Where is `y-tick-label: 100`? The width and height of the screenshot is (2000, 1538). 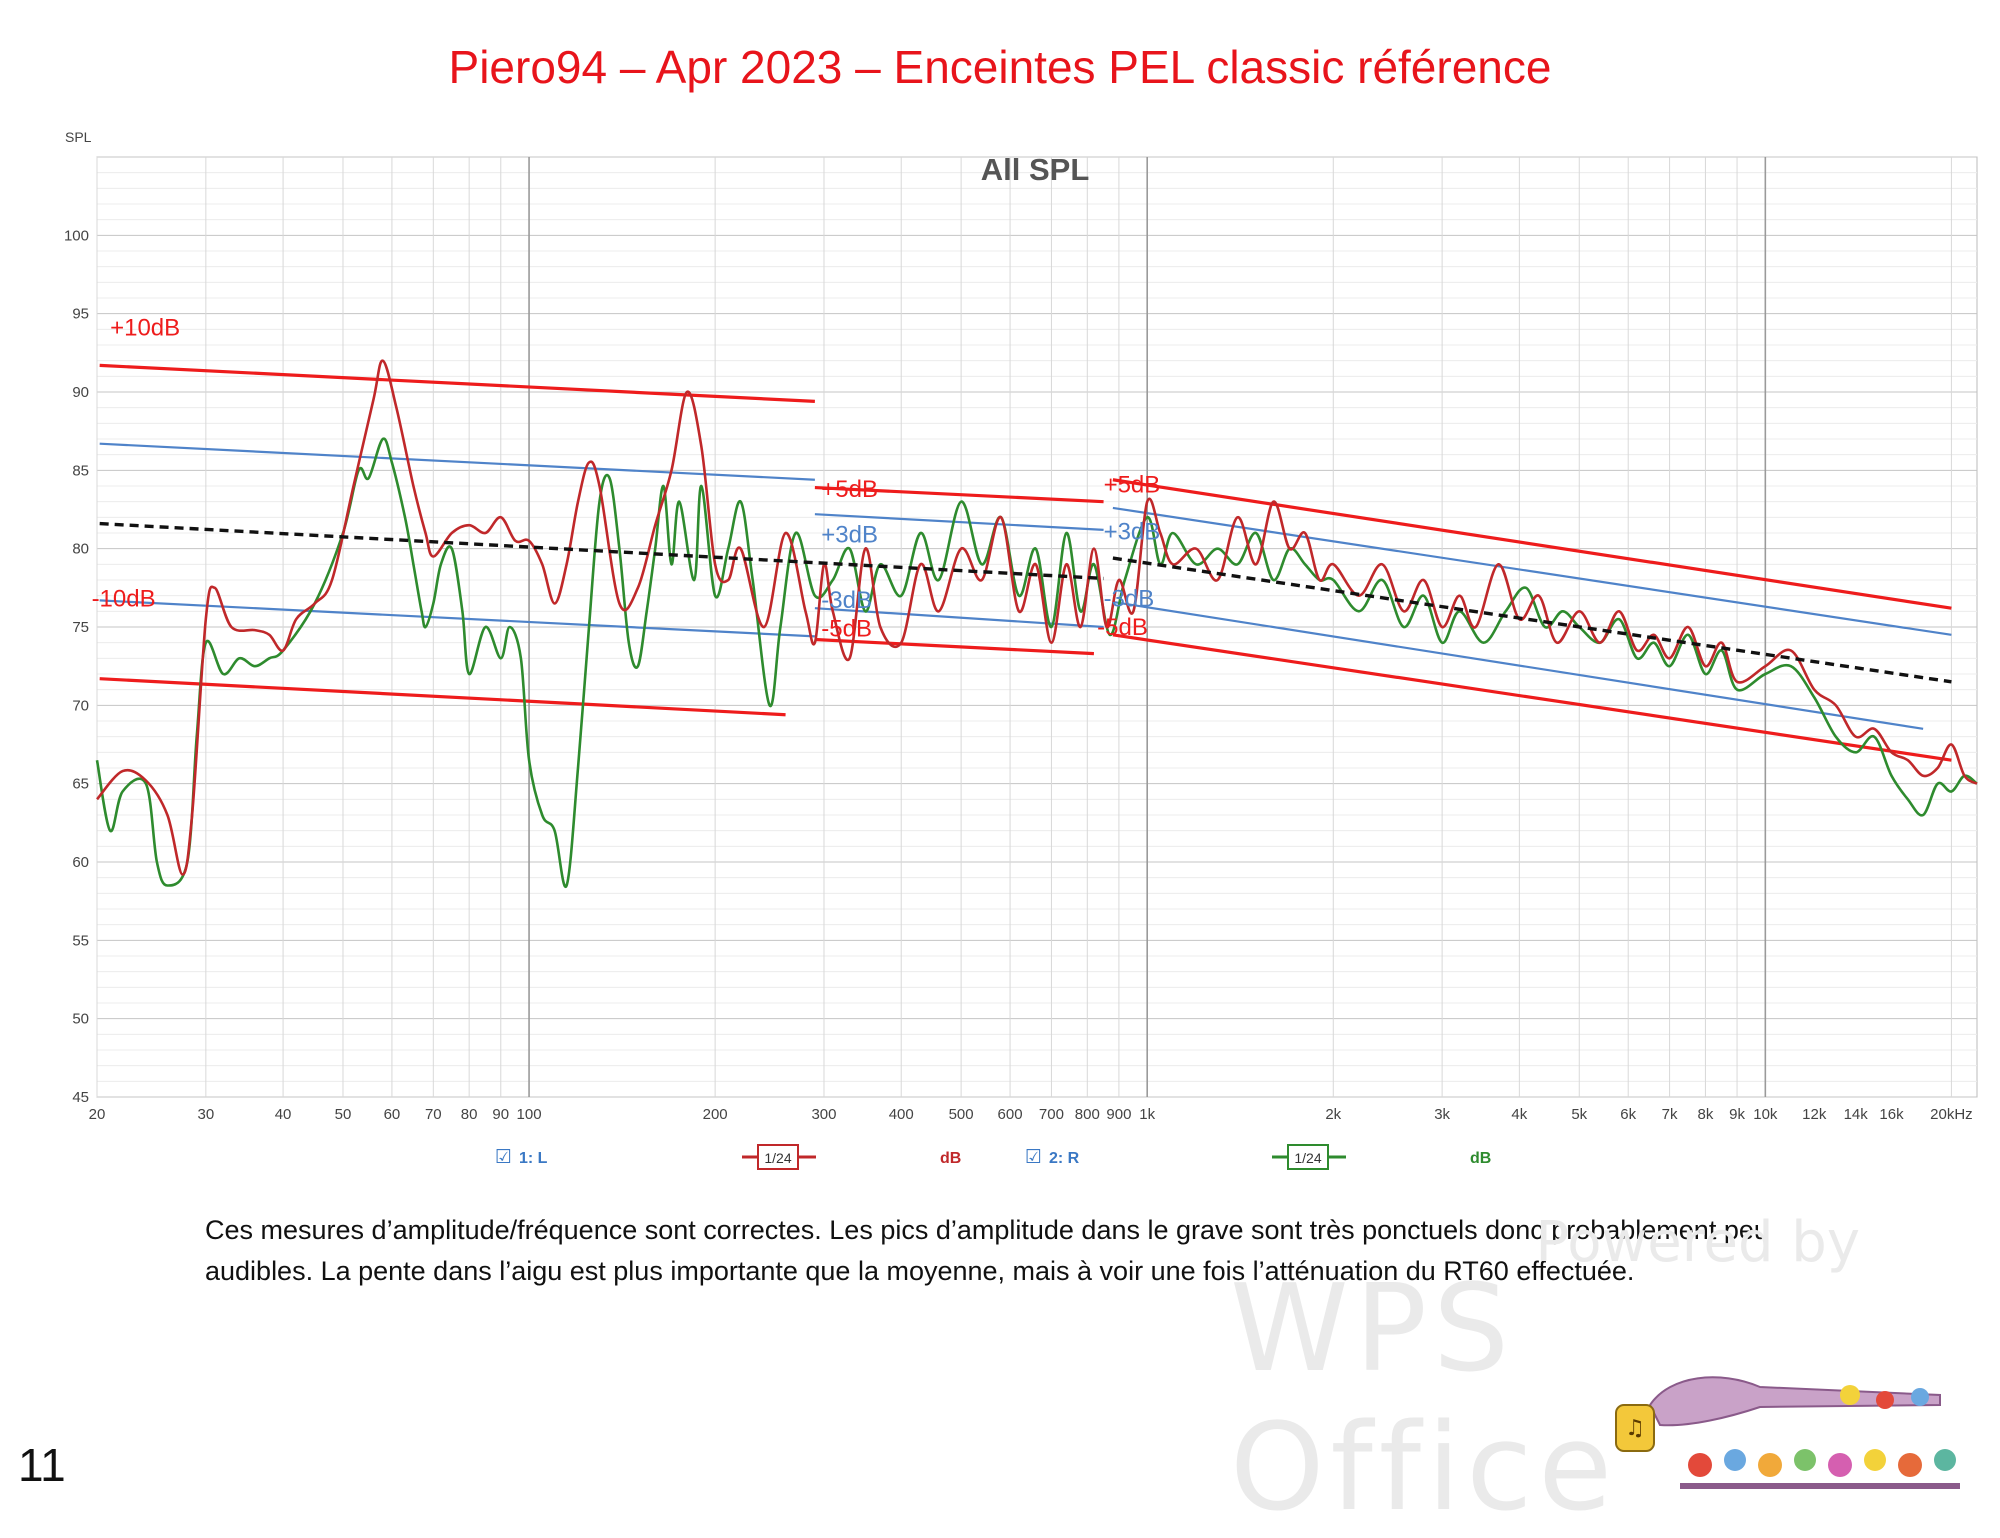
y-tick-label: 100 is located at coordinates (76, 235).